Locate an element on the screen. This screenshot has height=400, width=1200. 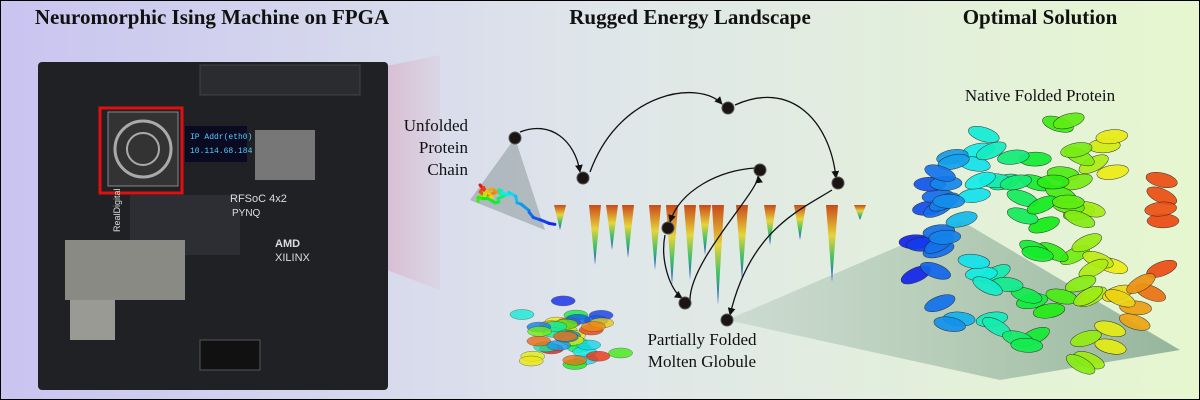
board-label: RealDigital is located at coordinates (117, 210).